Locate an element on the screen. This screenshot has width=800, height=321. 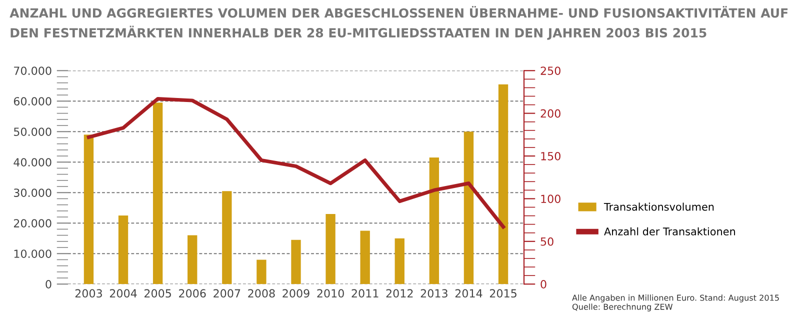
y2-tick-label: 250 is located at coordinates (550, 70).